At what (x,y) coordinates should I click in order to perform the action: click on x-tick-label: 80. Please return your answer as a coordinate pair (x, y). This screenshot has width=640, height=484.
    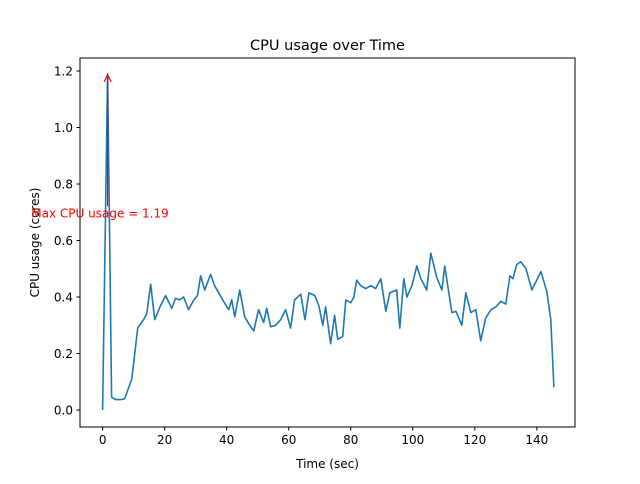
    Looking at the image, I should click on (350, 440).